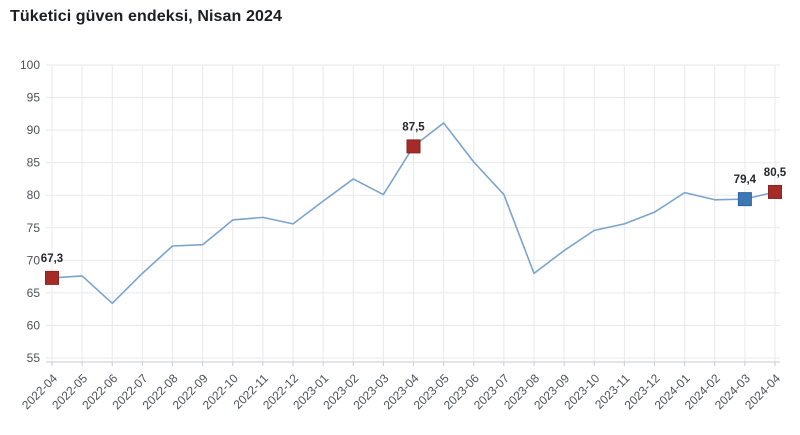 Image resolution: width=800 pixels, height=435 pixels. What do you see at coordinates (34, 325) in the screenshot?
I see `y-tick-label: 60` at bounding box center [34, 325].